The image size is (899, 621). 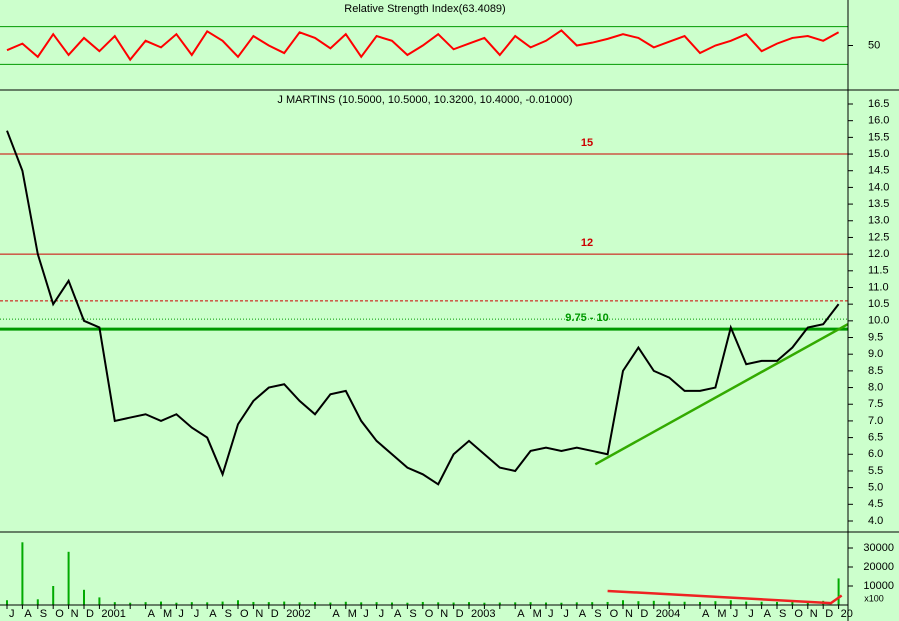 What do you see at coordinates (878, 154) in the screenshot?
I see `y-tick-label: 15.0` at bounding box center [878, 154].